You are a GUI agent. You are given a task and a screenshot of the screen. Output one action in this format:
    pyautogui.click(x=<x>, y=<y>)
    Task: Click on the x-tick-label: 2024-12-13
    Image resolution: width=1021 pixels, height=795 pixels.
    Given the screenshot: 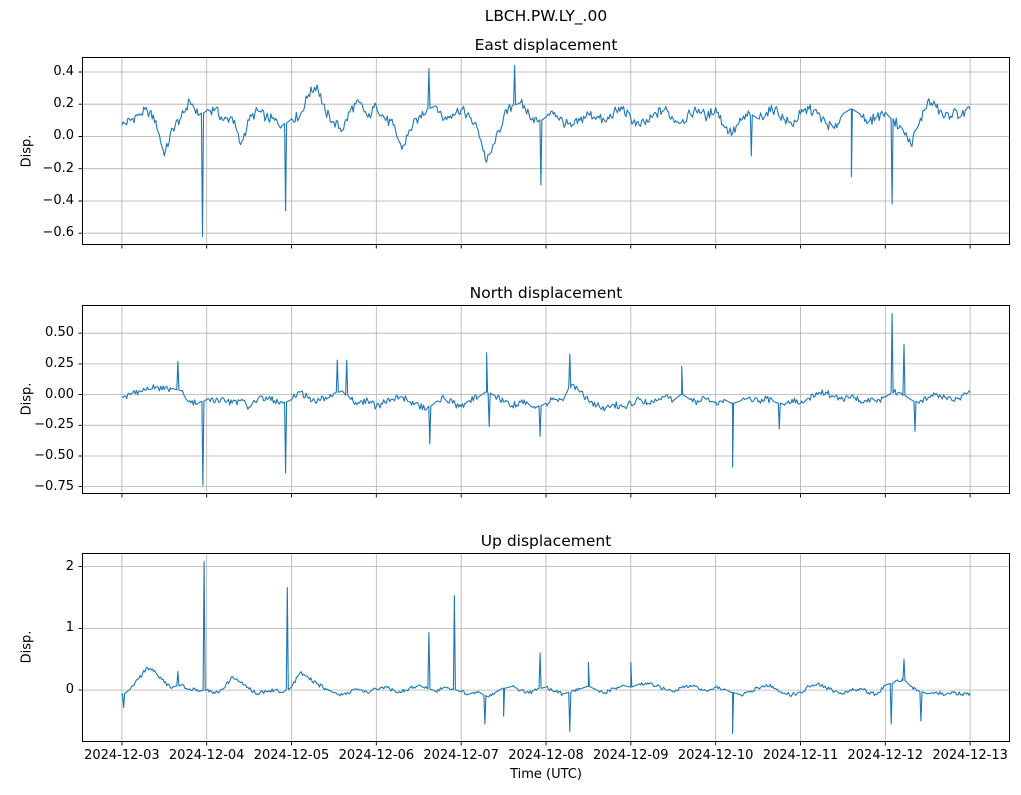 What is the action you would take?
    pyautogui.click(x=970, y=755)
    